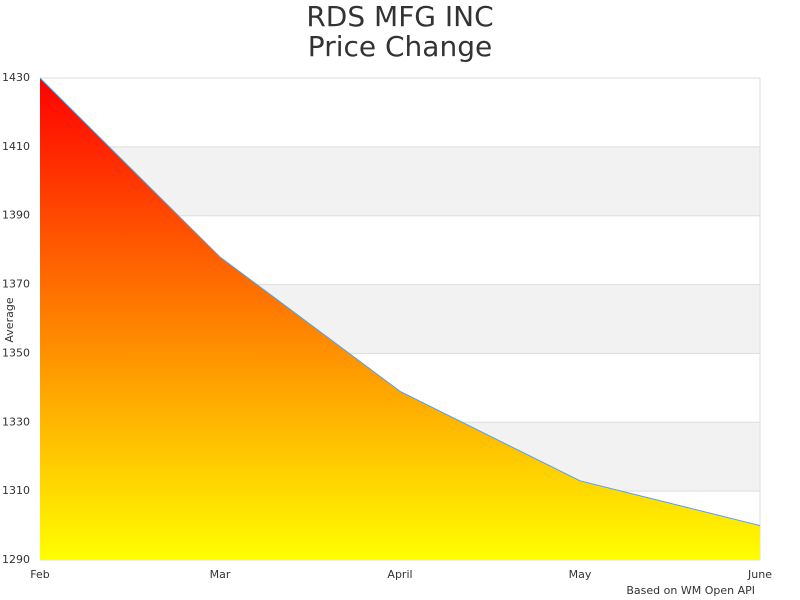  I want to click on x-tick-label: June, so click(759, 574).